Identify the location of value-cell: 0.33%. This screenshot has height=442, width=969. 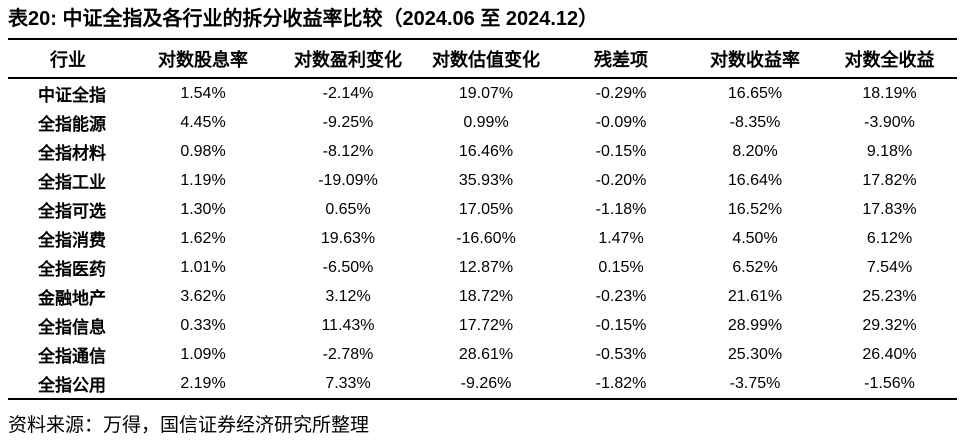
(203, 325).